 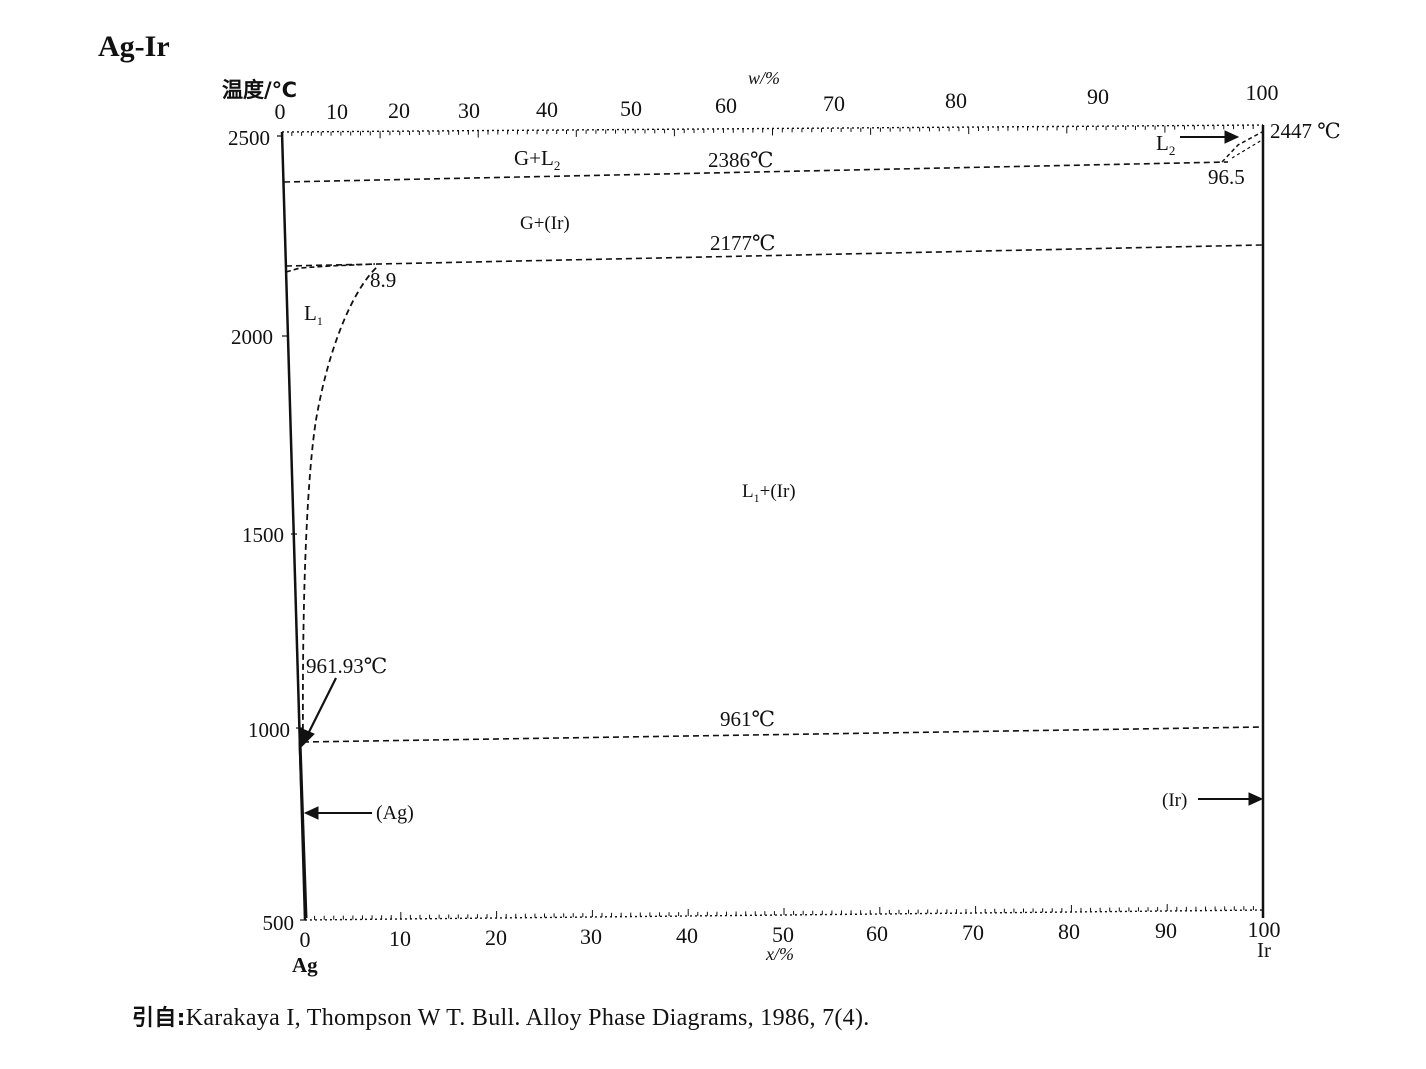 I want to click on label-ir-phase: (Ir), so click(x=1174, y=800).